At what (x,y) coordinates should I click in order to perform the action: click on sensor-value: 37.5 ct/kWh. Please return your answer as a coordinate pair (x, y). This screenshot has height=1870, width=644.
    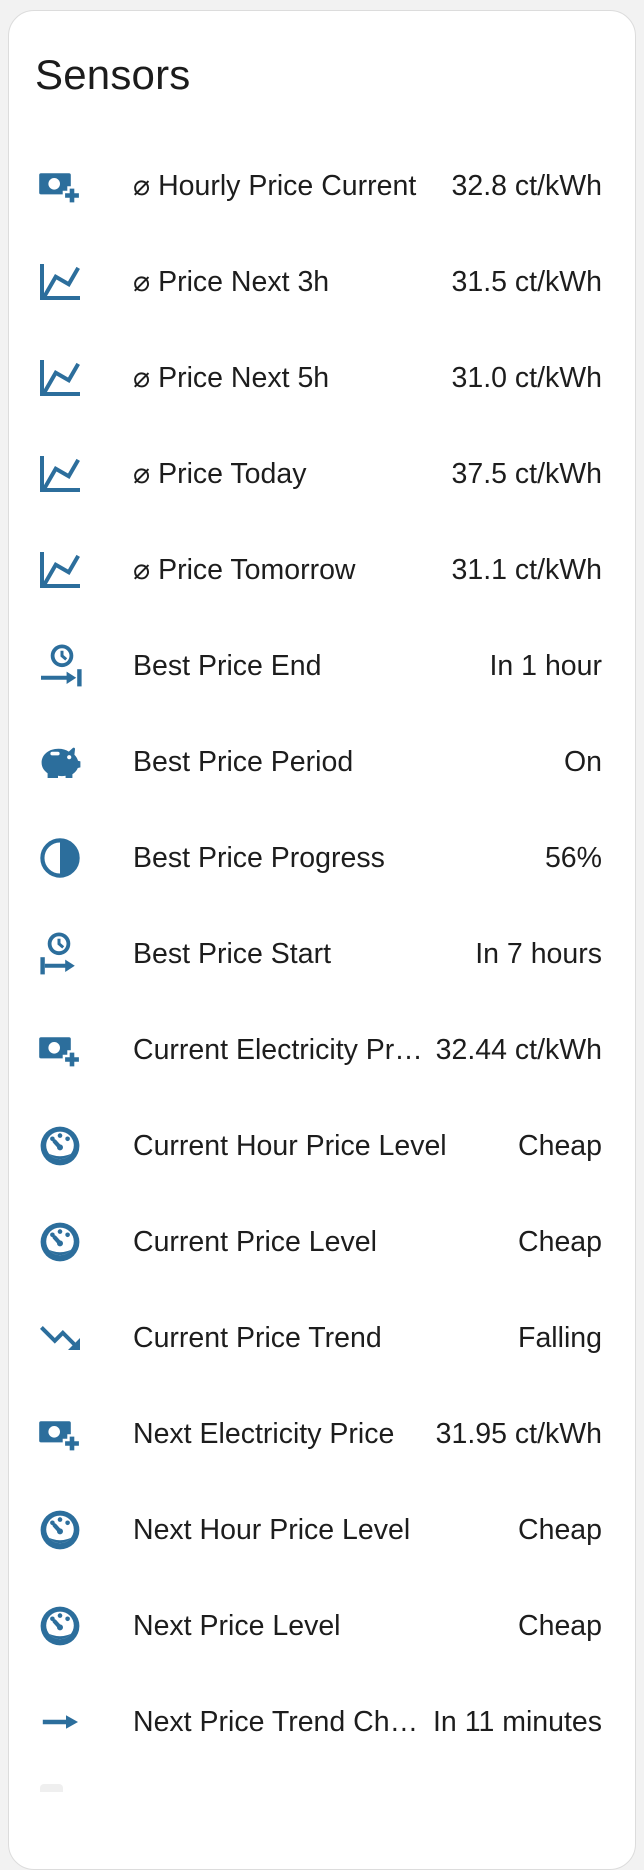
    Looking at the image, I should click on (526, 473).